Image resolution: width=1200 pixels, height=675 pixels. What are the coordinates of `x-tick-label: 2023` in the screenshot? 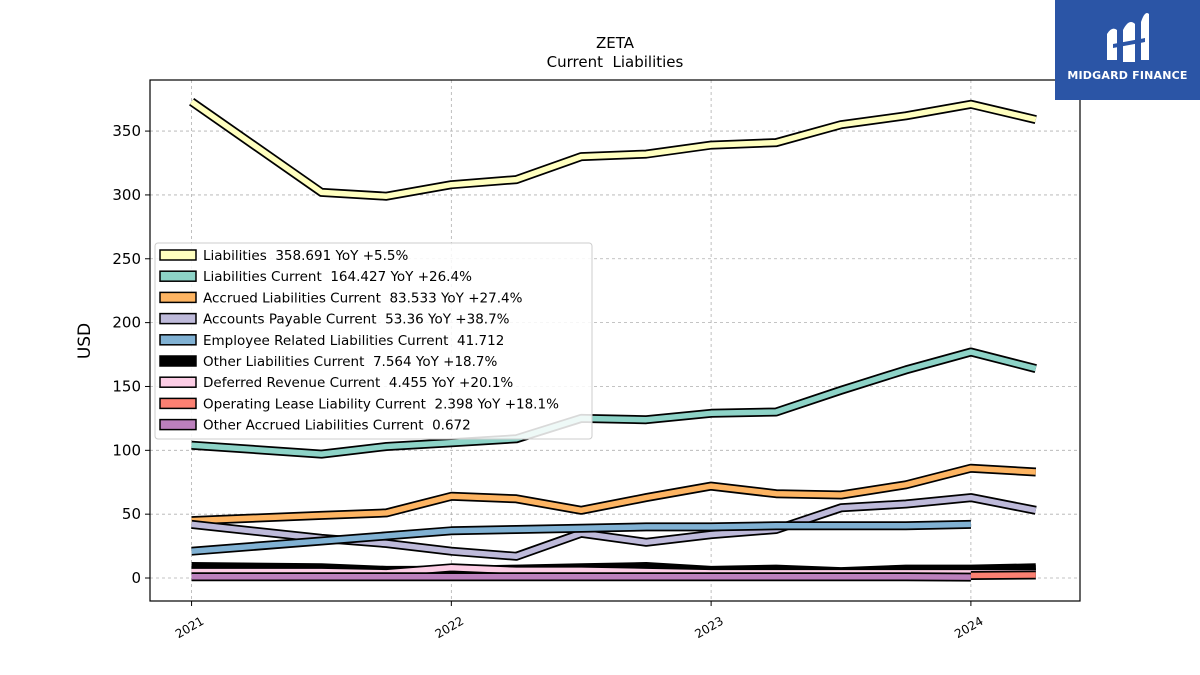 It's located at (708, 627).